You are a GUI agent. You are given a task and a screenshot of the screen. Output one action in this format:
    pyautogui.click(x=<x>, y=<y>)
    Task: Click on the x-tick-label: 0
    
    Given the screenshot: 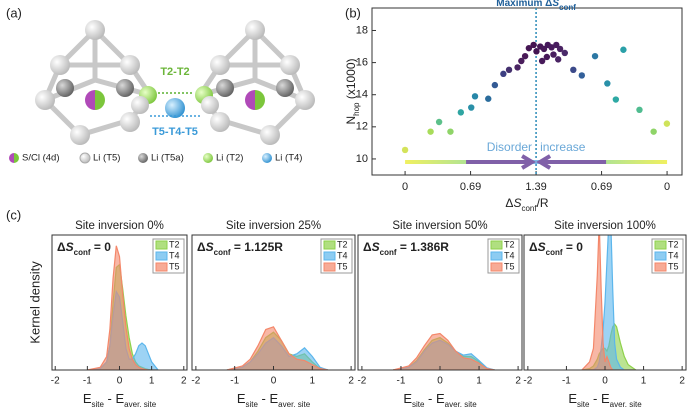 What is the action you would take?
    pyautogui.click(x=440, y=381)
    